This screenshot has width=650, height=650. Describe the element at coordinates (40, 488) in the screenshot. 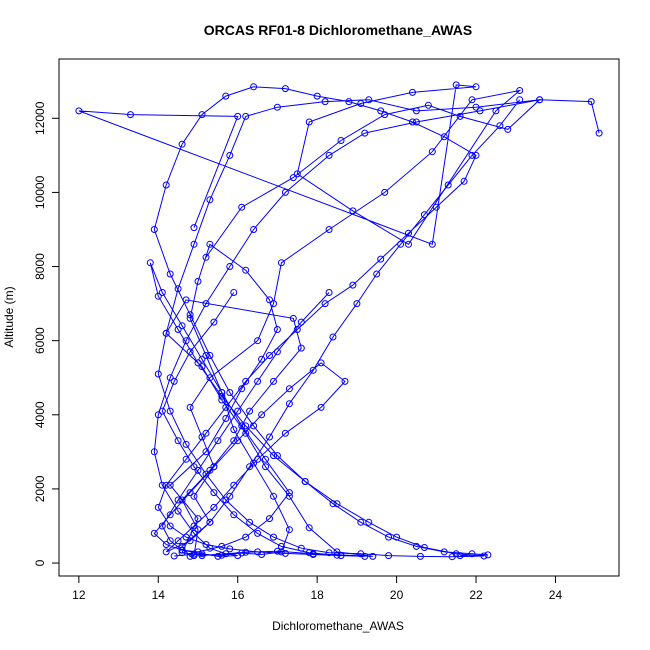

I see `y-tick-label: 2000` at that location.